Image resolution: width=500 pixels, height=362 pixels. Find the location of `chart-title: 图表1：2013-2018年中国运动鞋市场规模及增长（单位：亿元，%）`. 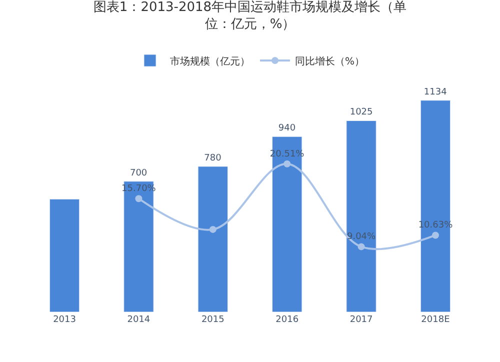

chart-title: 图表1：2013-2018年中国运动鞋市场规模及增长（单位：亿元，%） is located at coordinates (250, 16).